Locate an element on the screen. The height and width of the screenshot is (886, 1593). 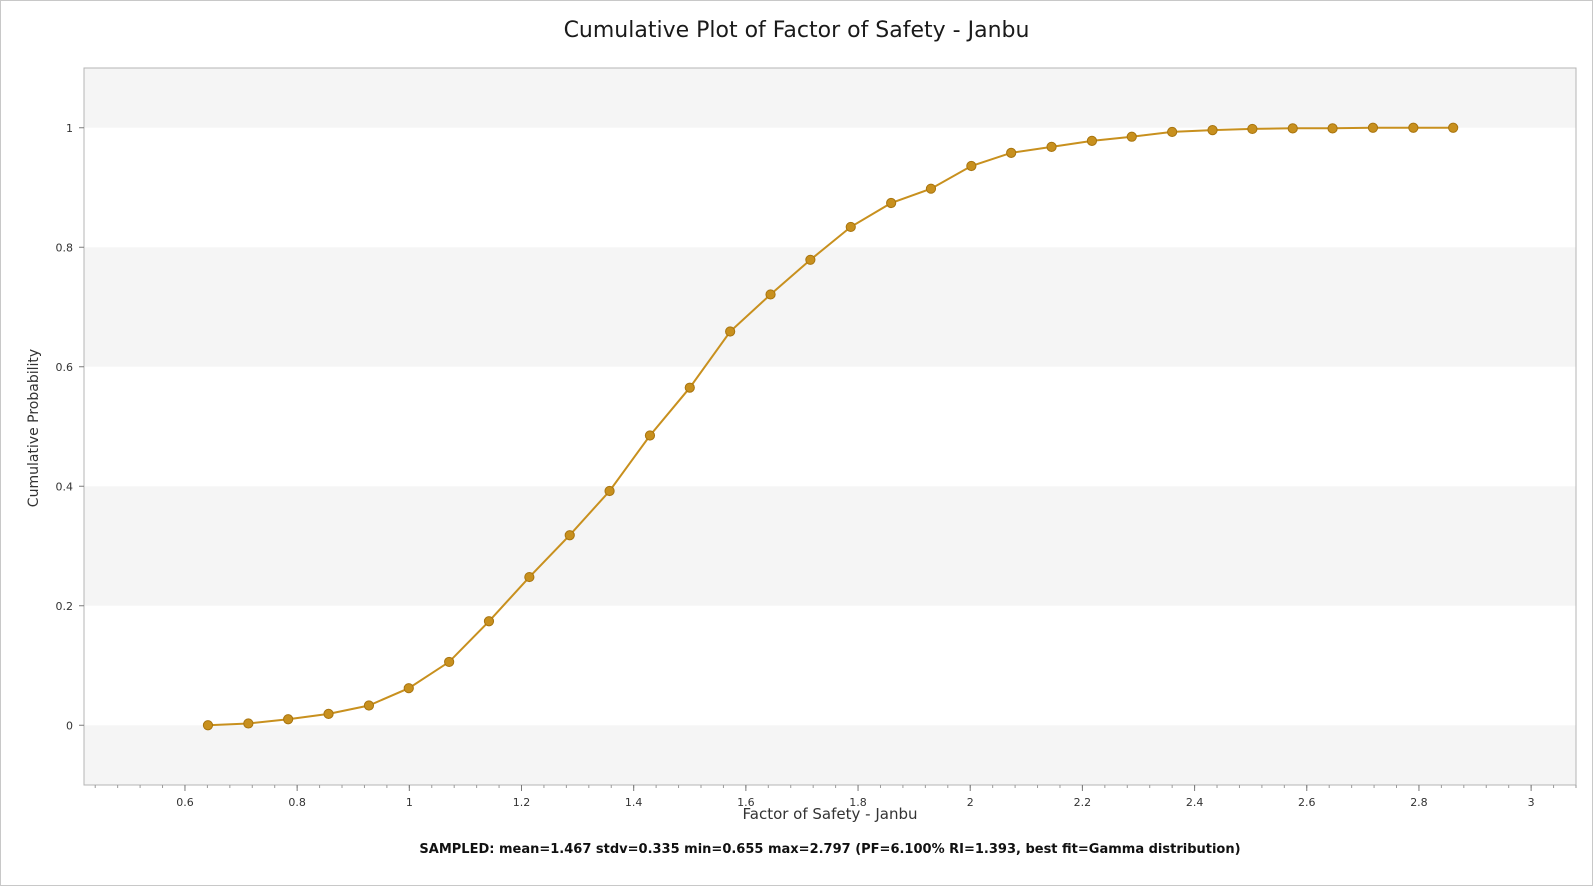
y-tick-label: 0.4 is located at coordinates (65, 486).